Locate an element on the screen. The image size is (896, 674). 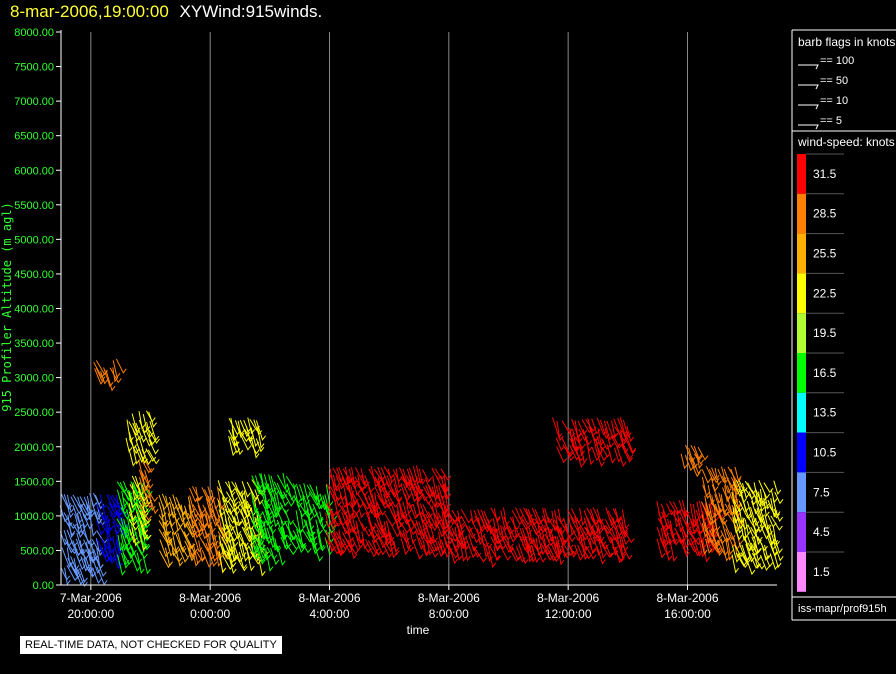
y-tick-label: 2500.00 is located at coordinates (34, 413).